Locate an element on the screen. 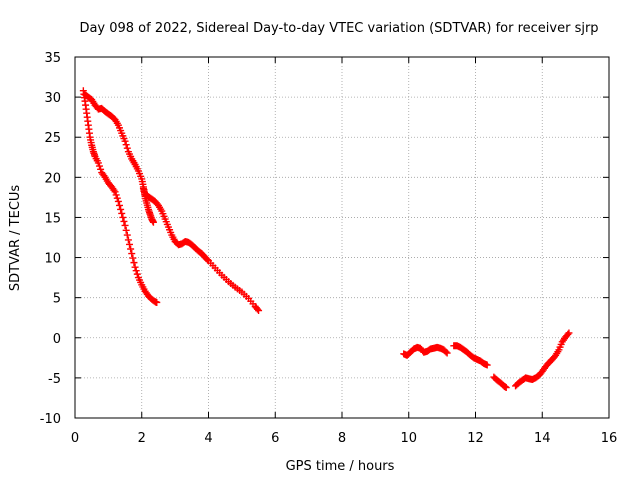 Image resolution: width=640 pixels, height=480 pixels. x-tick-label: 4 is located at coordinates (208, 438).